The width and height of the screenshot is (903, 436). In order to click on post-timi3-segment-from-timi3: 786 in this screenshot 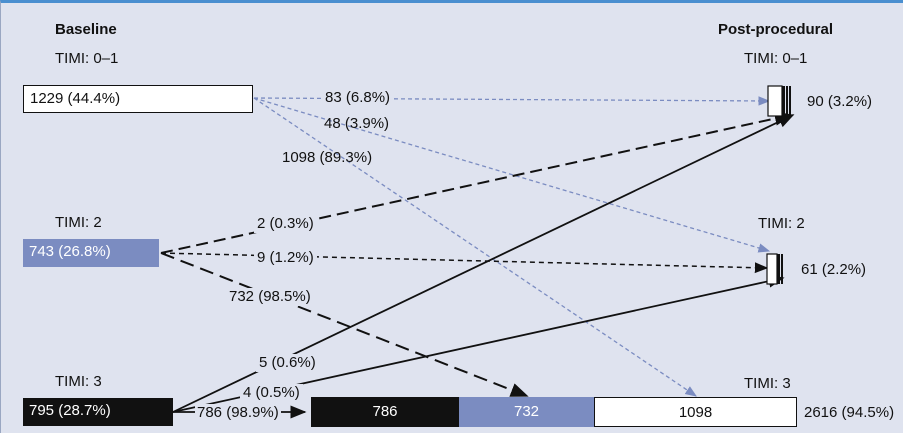, I will do `click(385, 412)`.